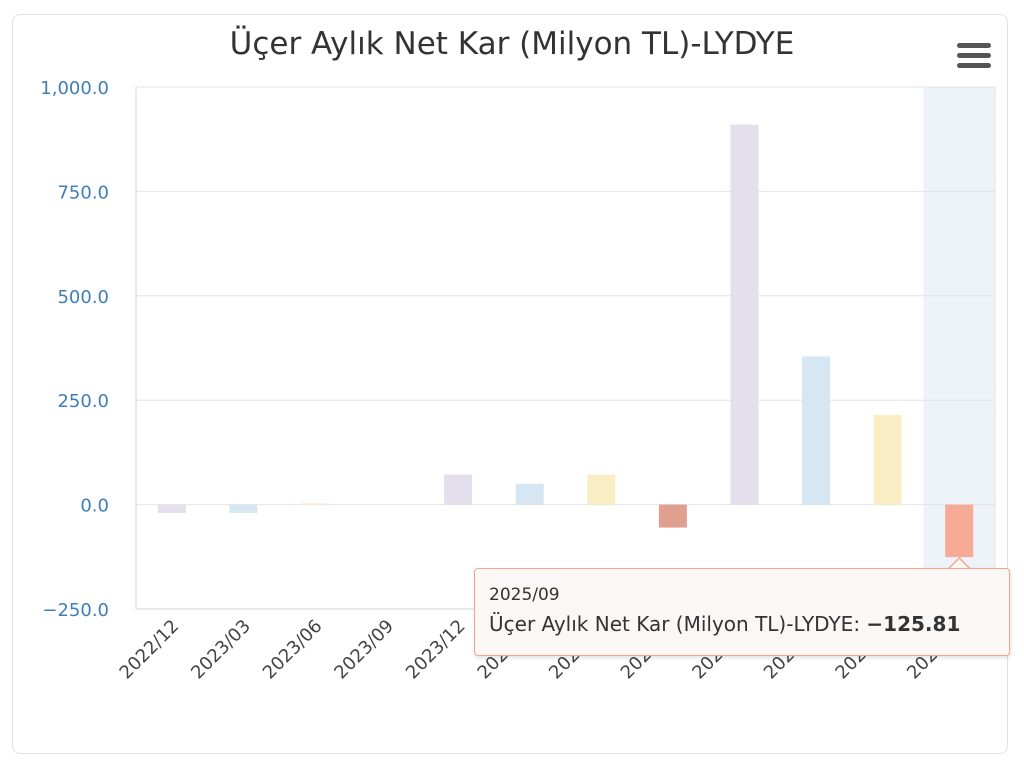  What do you see at coordinates (83, 192) in the screenshot?
I see `y-tick-label: 750.0` at bounding box center [83, 192].